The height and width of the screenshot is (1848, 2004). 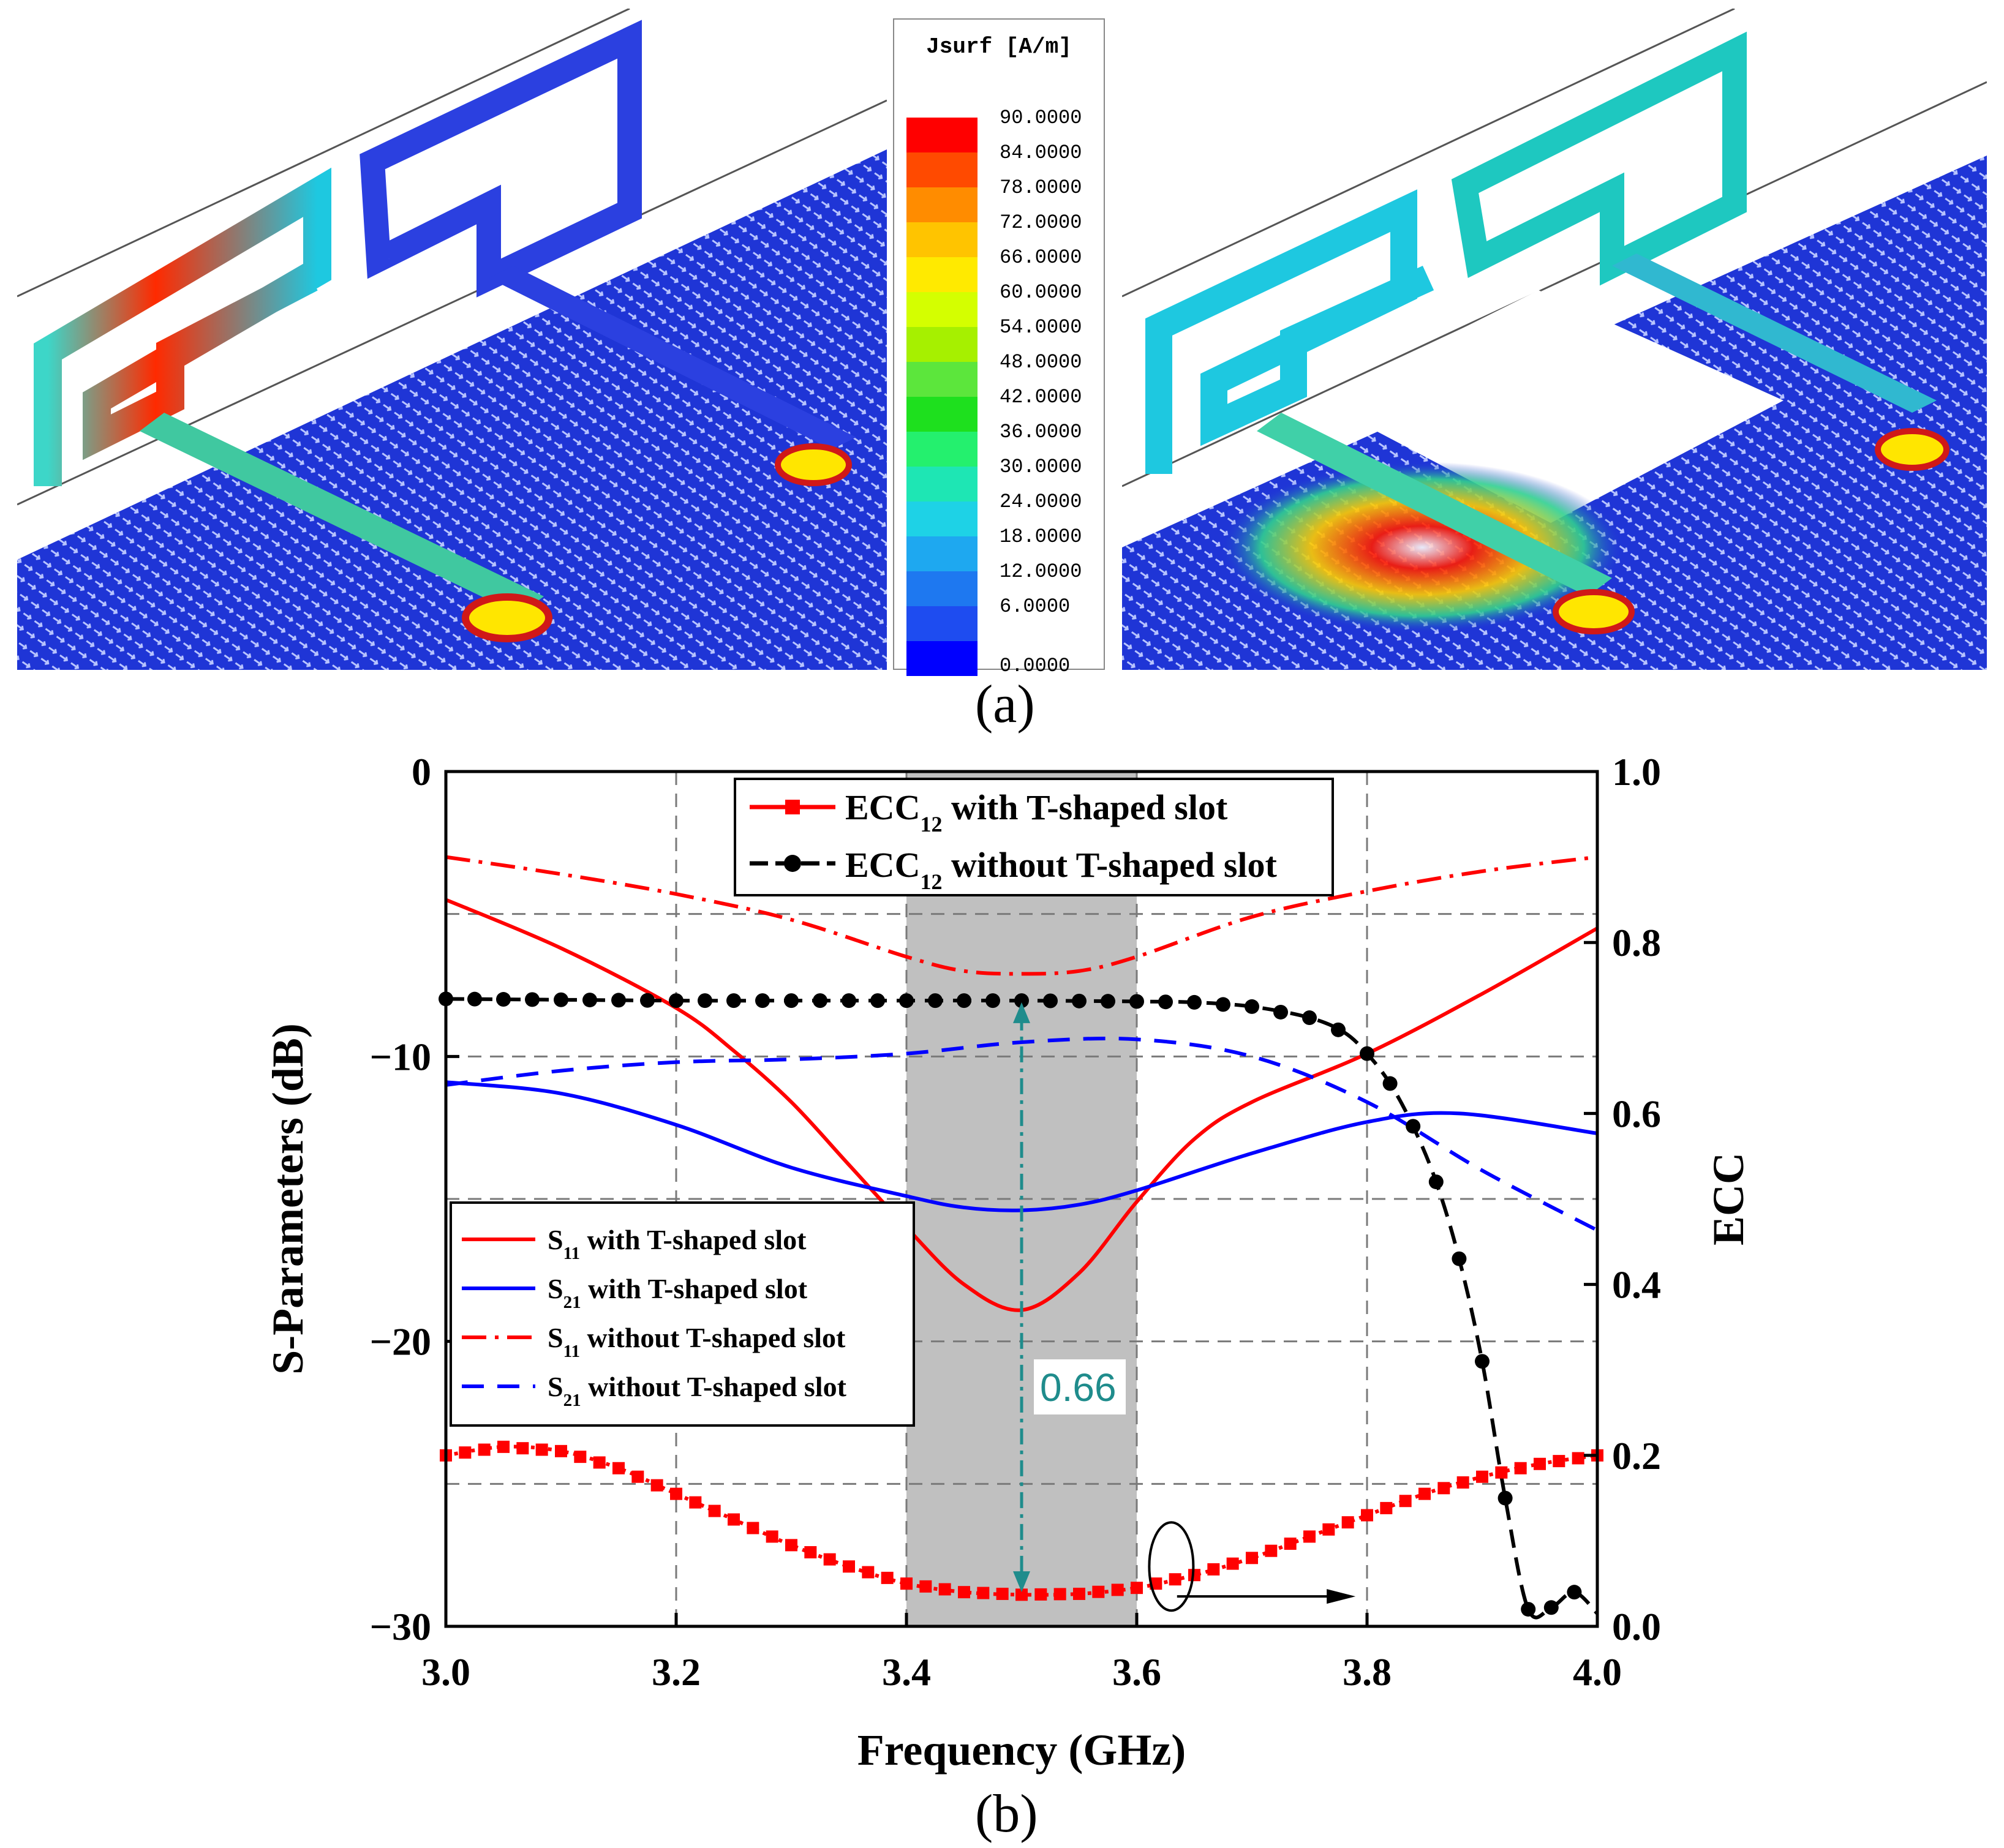 What do you see at coordinates (1171, 1567) in the screenshot?
I see `axis-indicator-ellipse` at bounding box center [1171, 1567].